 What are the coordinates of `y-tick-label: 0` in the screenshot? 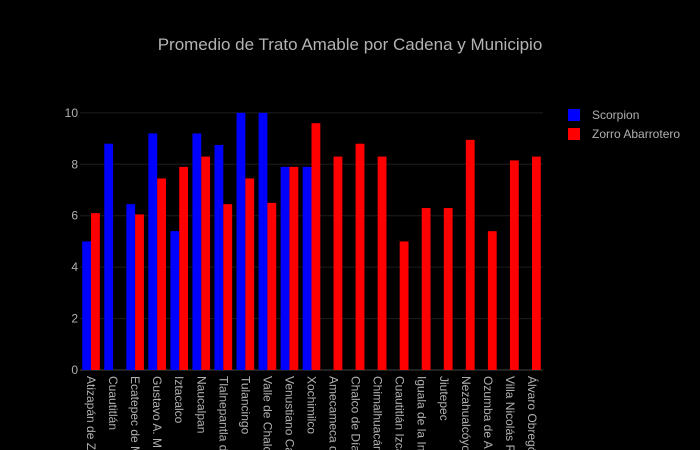 It's located at (74, 370).